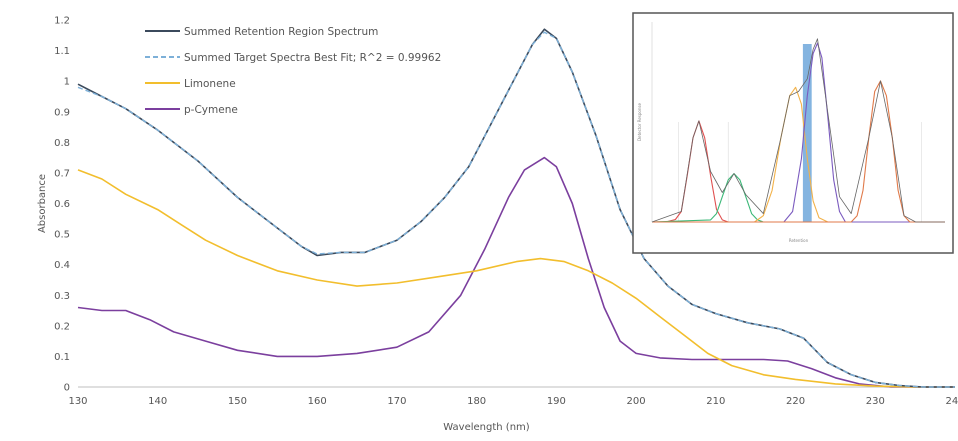 The image size is (958, 441). I want to click on y-tick-label: 0.9, so click(62, 112).